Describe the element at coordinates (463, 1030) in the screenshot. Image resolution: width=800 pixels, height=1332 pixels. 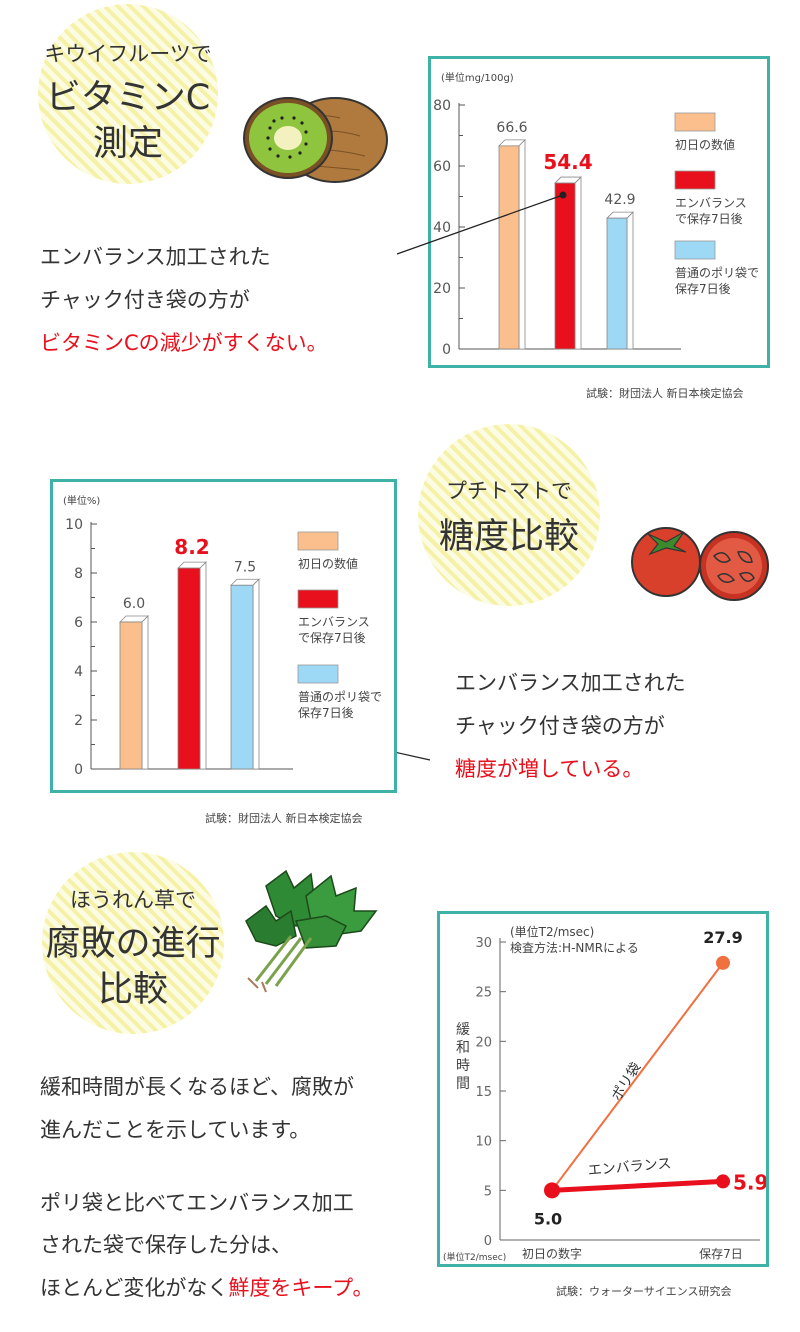
I see `y-axis-label-char: 緩` at that location.